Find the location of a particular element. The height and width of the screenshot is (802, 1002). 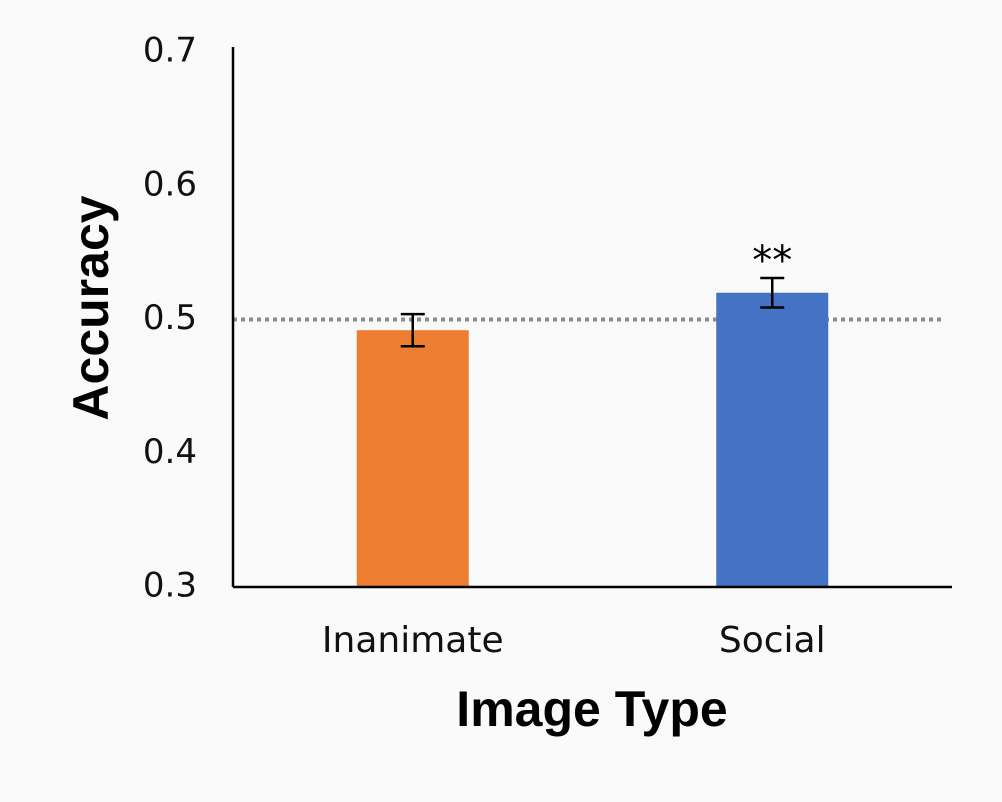

error-bars is located at coordinates (592, 312).